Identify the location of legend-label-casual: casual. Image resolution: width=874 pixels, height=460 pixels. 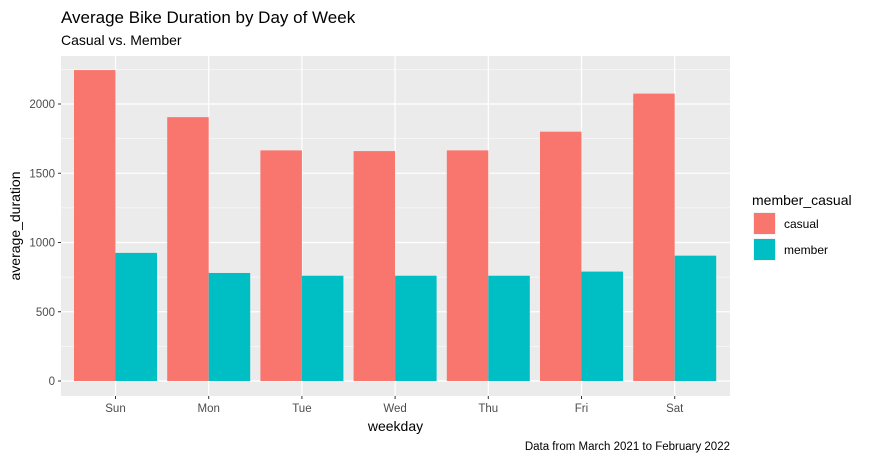
(801, 224).